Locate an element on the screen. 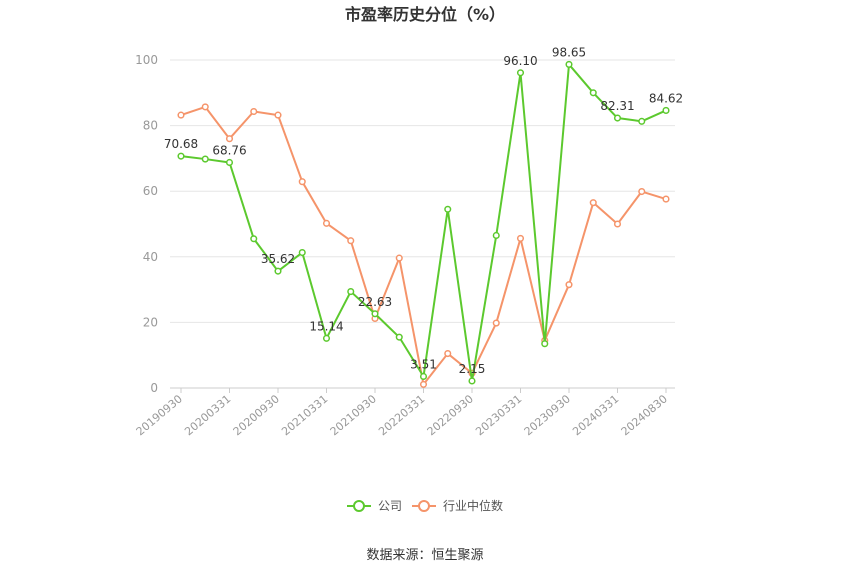 This screenshot has width=850, height=575. legend-item-company: 公司 is located at coordinates (374, 506).